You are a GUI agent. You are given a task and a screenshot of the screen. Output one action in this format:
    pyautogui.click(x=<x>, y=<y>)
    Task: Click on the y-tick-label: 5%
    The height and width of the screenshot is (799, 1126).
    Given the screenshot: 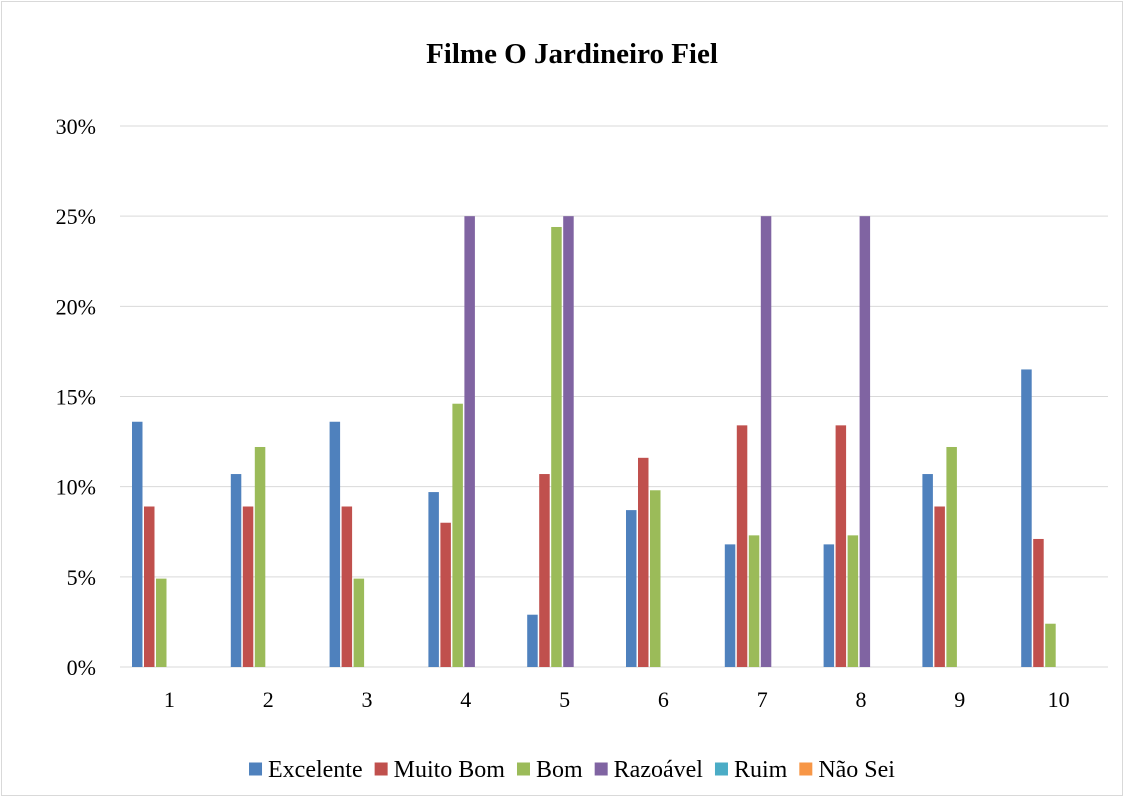 What is the action you would take?
    pyautogui.click(x=81, y=577)
    